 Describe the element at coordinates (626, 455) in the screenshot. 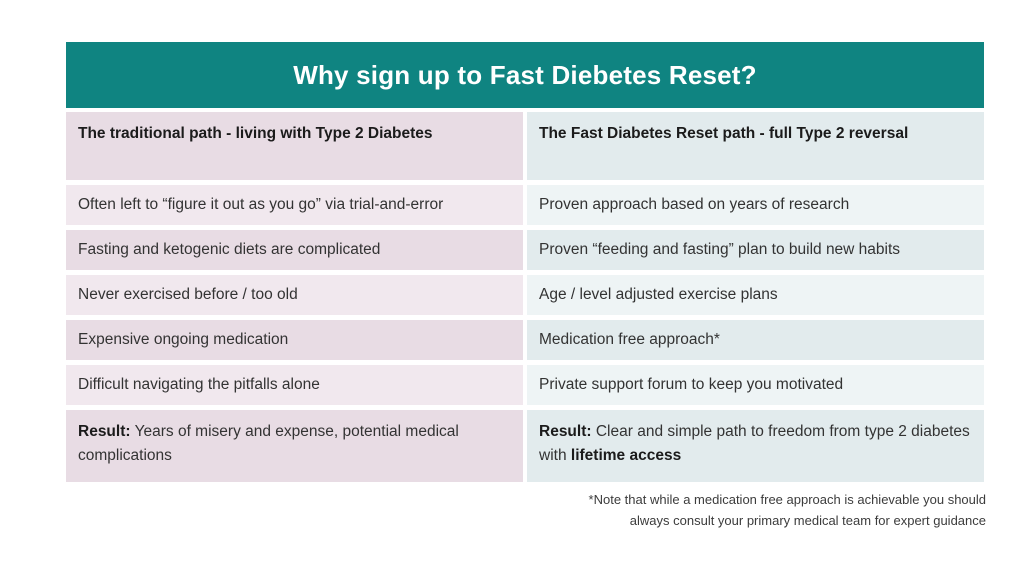

I see `result-bold-suffix: lifetime access` at that location.